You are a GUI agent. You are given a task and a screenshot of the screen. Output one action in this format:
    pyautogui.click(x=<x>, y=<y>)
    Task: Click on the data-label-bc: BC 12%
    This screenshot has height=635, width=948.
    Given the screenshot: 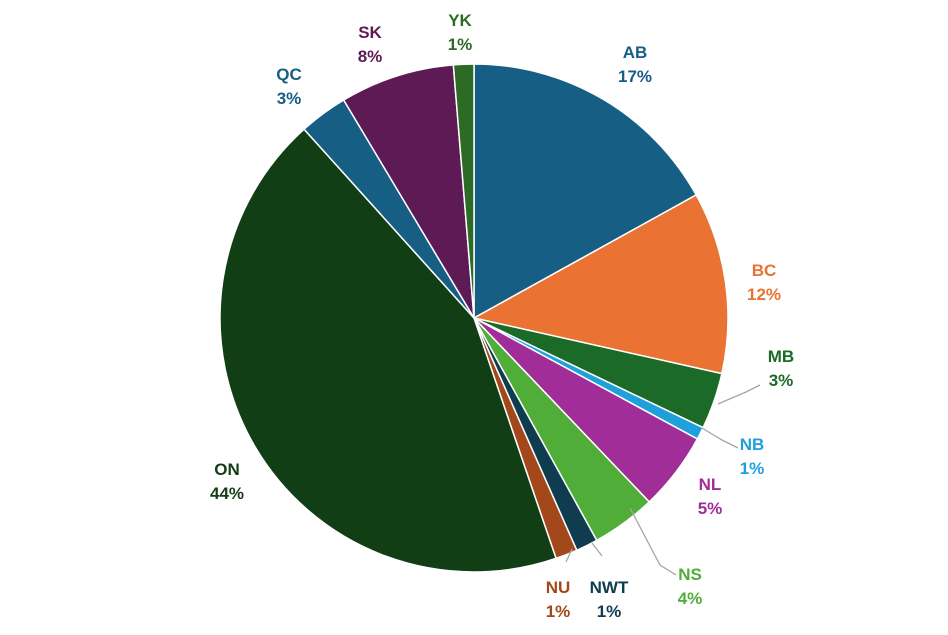 What is the action you would take?
    pyautogui.click(x=764, y=282)
    